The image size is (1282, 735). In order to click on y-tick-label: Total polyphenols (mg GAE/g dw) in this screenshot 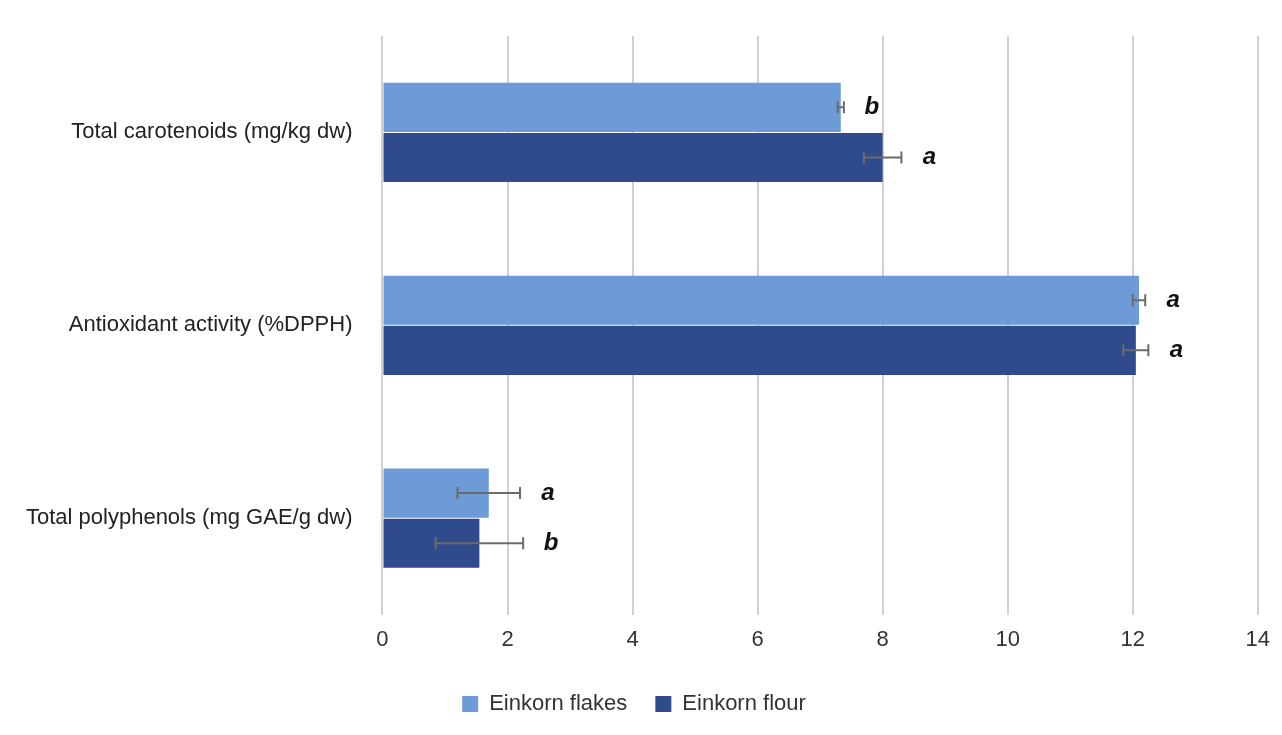, I will do `click(189, 517)`.